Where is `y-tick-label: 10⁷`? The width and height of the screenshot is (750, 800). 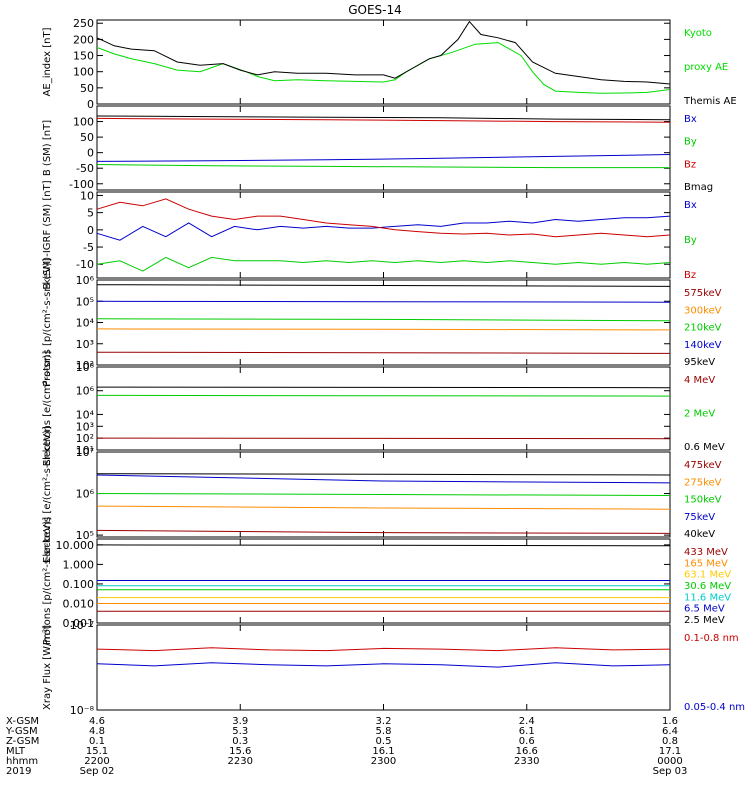 y-tick-label: 10⁷ is located at coordinates (85, 452).